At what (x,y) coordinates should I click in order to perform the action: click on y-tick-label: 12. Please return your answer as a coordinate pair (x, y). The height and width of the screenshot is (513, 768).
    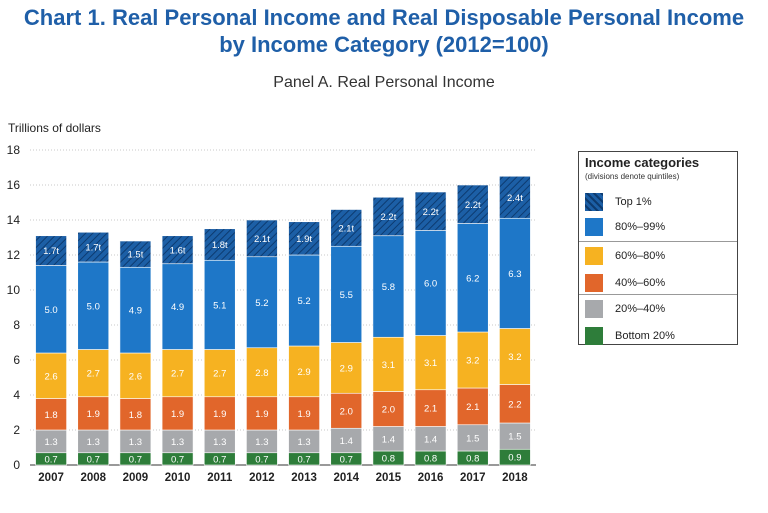
    Looking at the image, I should click on (14, 255).